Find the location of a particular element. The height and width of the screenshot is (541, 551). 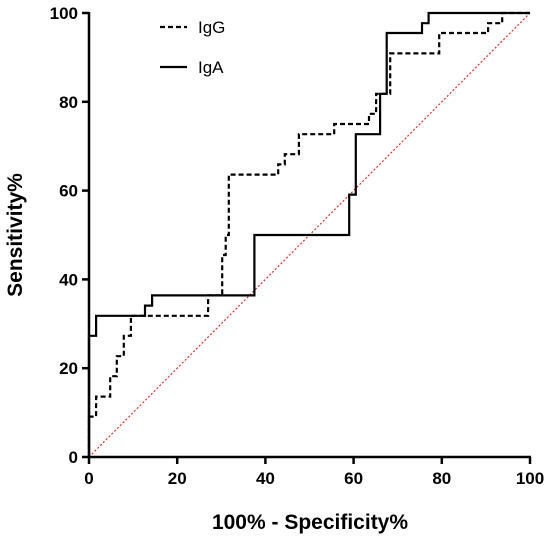

y-tick-label: 40 is located at coordinates (68, 279).